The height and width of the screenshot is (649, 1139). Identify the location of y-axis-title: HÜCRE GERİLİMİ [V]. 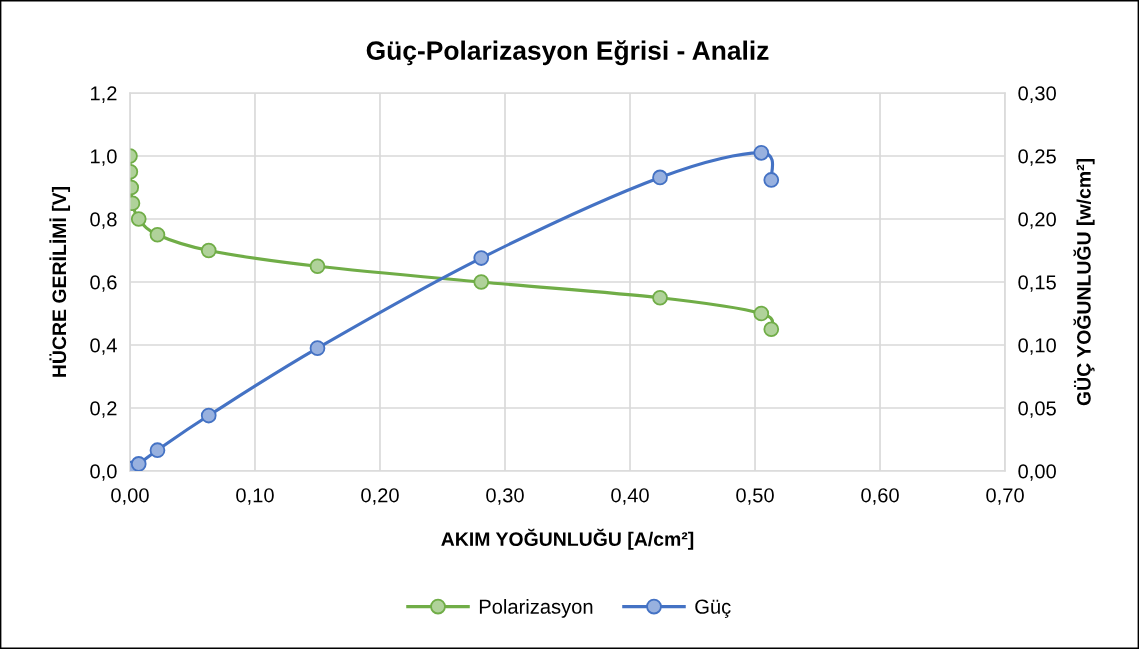
(60, 281).